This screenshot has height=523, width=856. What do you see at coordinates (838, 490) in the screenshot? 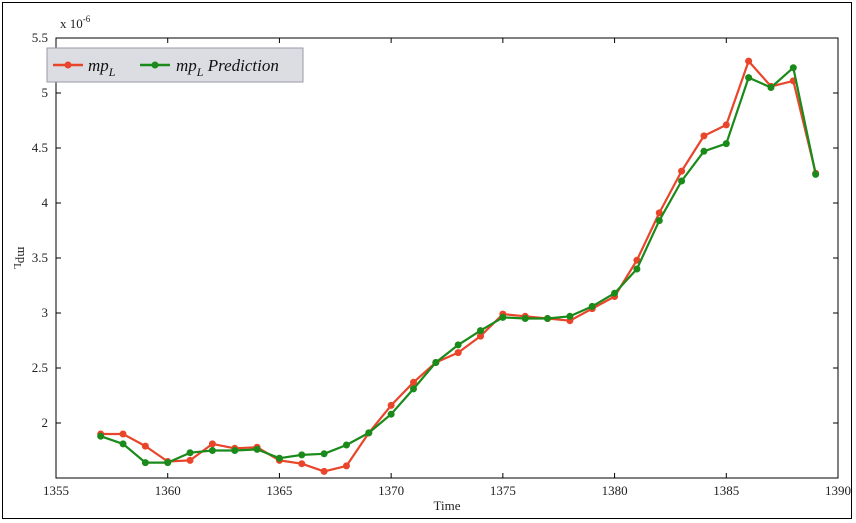
I see `x-tick-label: 1390` at bounding box center [838, 490].